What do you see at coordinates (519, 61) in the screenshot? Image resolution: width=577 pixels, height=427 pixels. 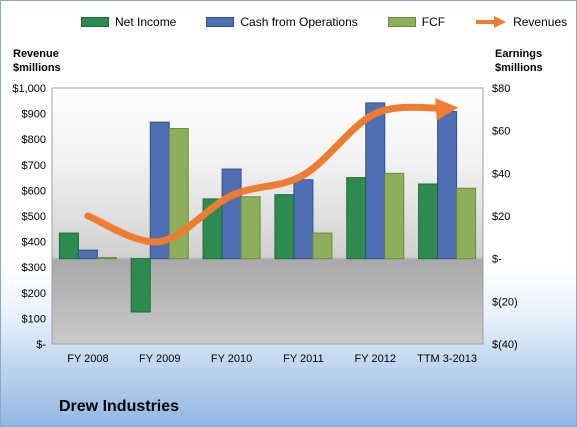 I see `right-axis-title: Earnings $millions` at bounding box center [519, 61].